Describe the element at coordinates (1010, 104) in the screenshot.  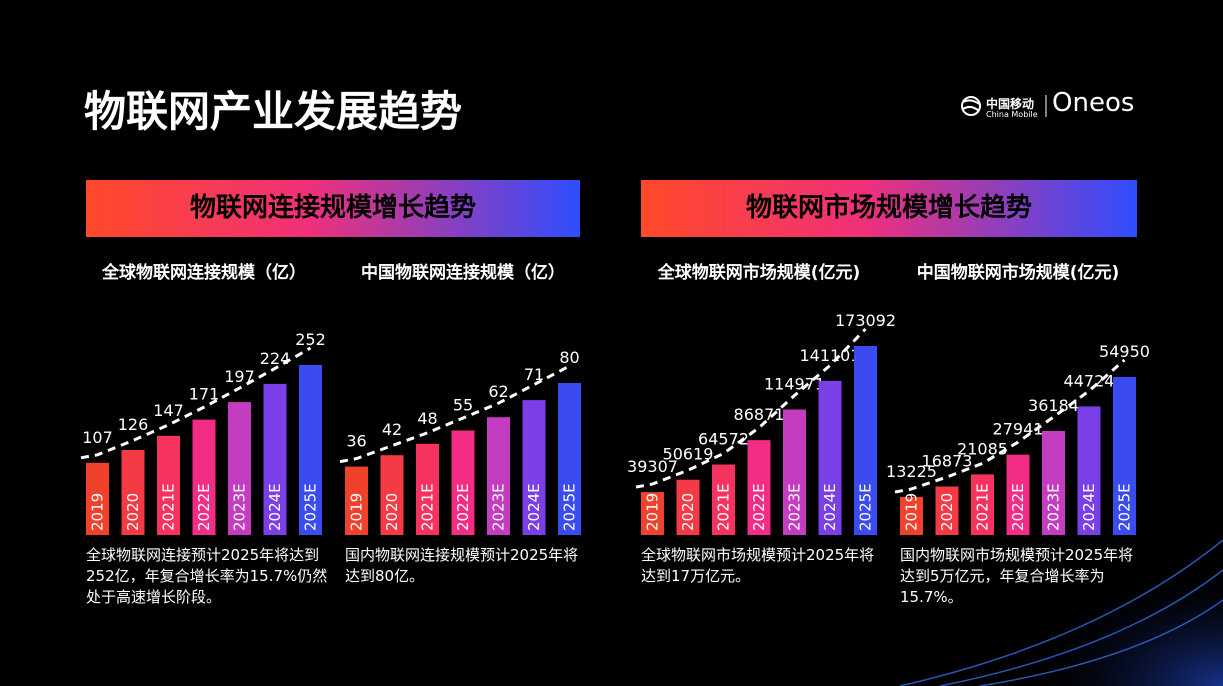
I see `logo-cn: 中国移动` at that location.